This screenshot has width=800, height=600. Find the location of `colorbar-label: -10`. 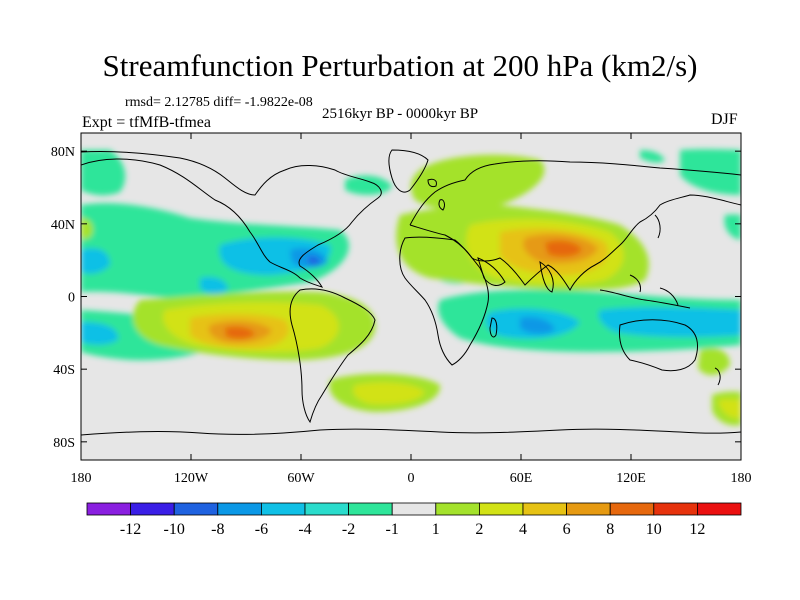

colorbar-label: -10 is located at coordinates (174, 529).